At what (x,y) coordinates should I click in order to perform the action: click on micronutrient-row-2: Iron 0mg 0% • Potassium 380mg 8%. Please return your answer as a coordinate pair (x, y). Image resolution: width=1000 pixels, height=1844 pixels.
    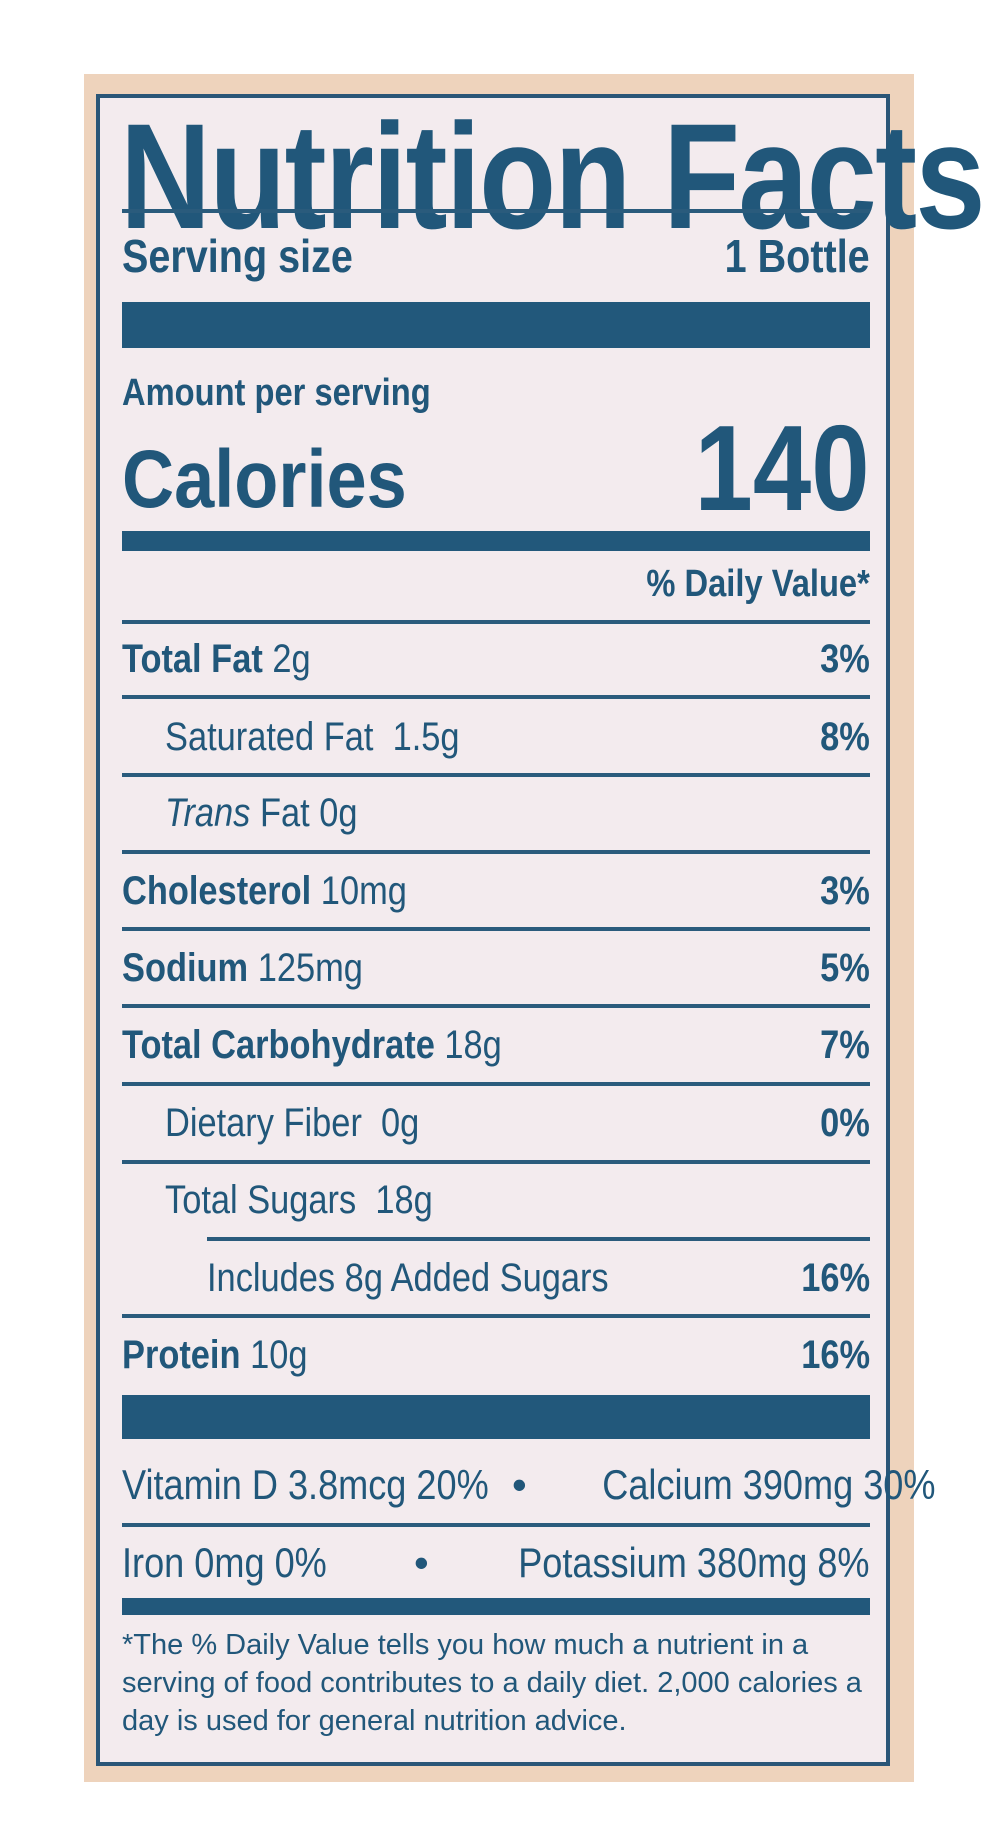
    Looking at the image, I should click on (496, 1563).